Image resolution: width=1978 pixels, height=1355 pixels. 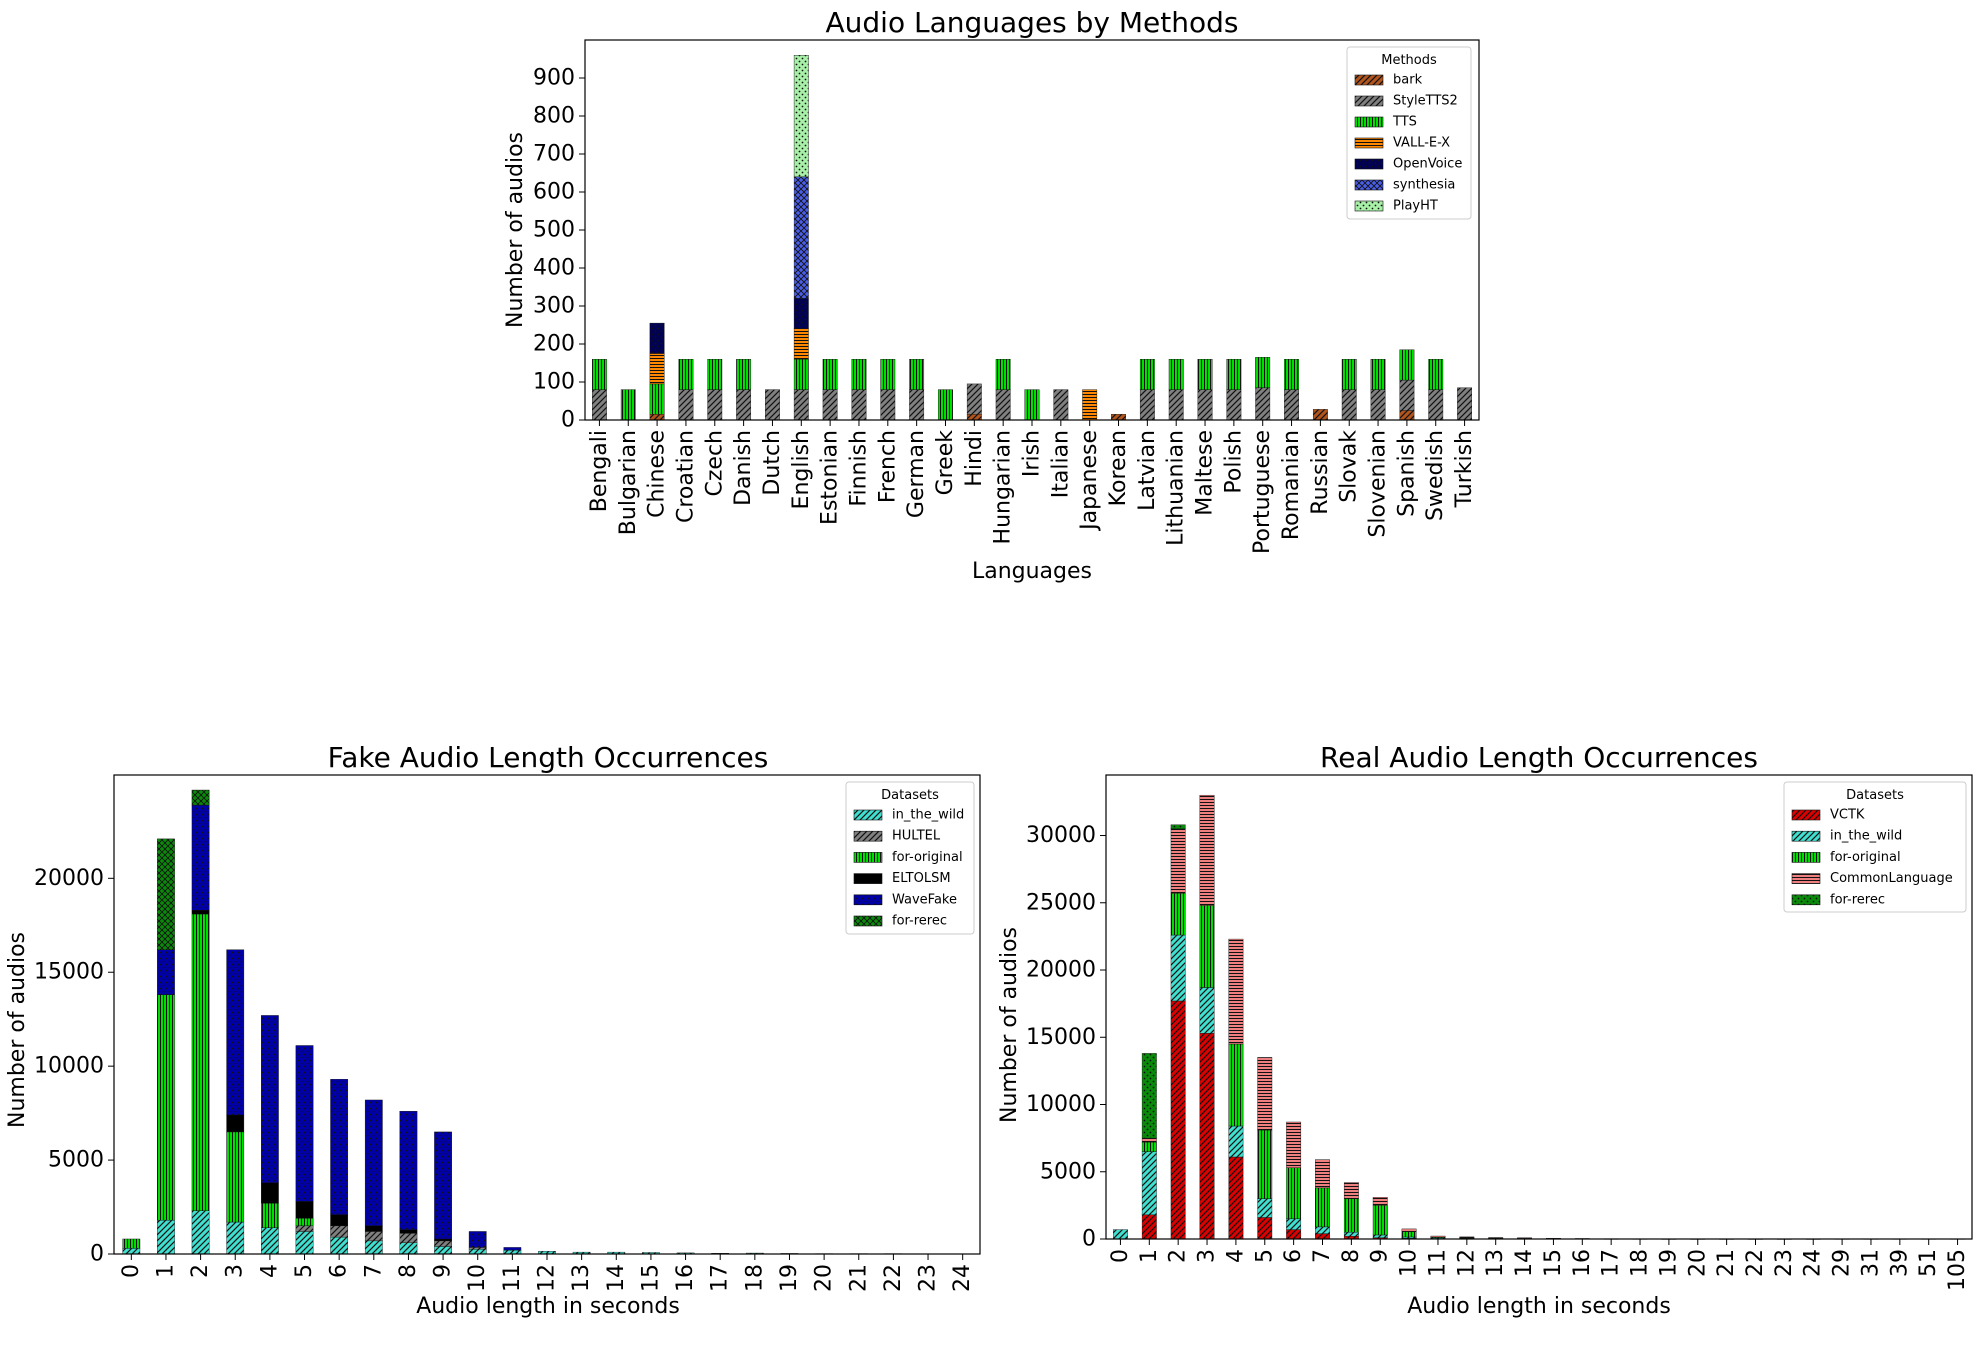 What do you see at coordinates (1784, 1263) in the screenshot?
I see `x-tick-label: 23` at bounding box center [1784, 1263].